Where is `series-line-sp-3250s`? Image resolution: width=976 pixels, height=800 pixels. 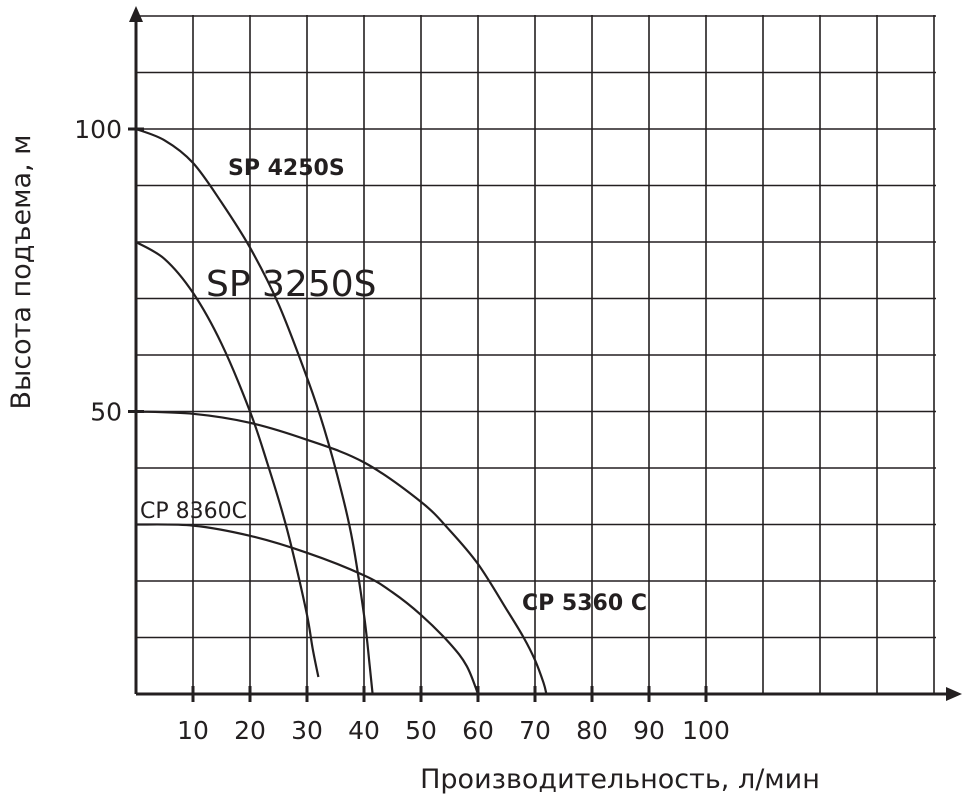 series-line-sp-3250s is located at coordinates (227, 459).